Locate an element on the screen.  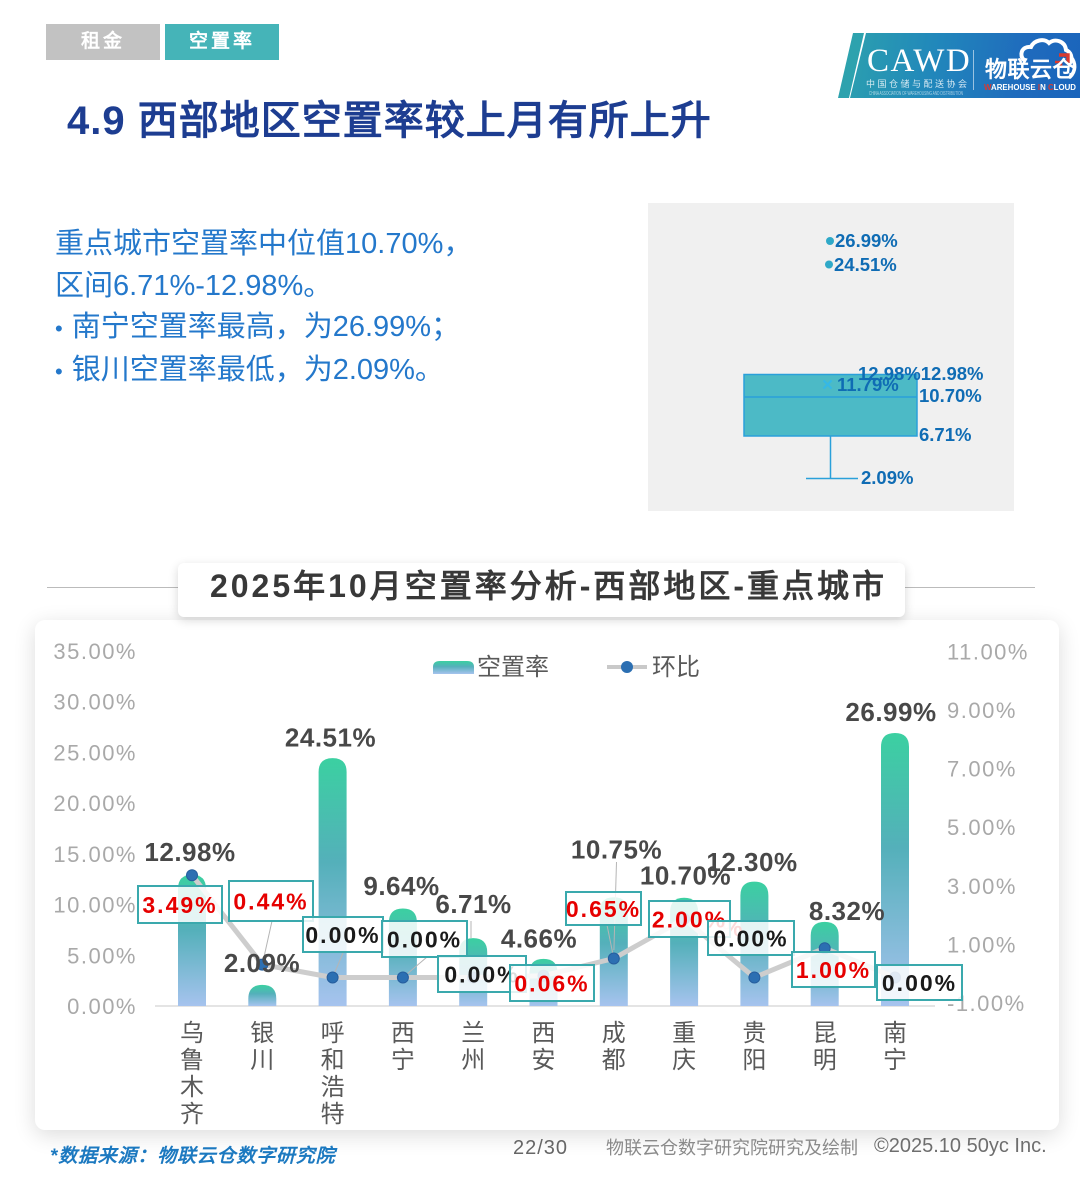
svg-text: 25.00% is located at coordinates (95, 752).